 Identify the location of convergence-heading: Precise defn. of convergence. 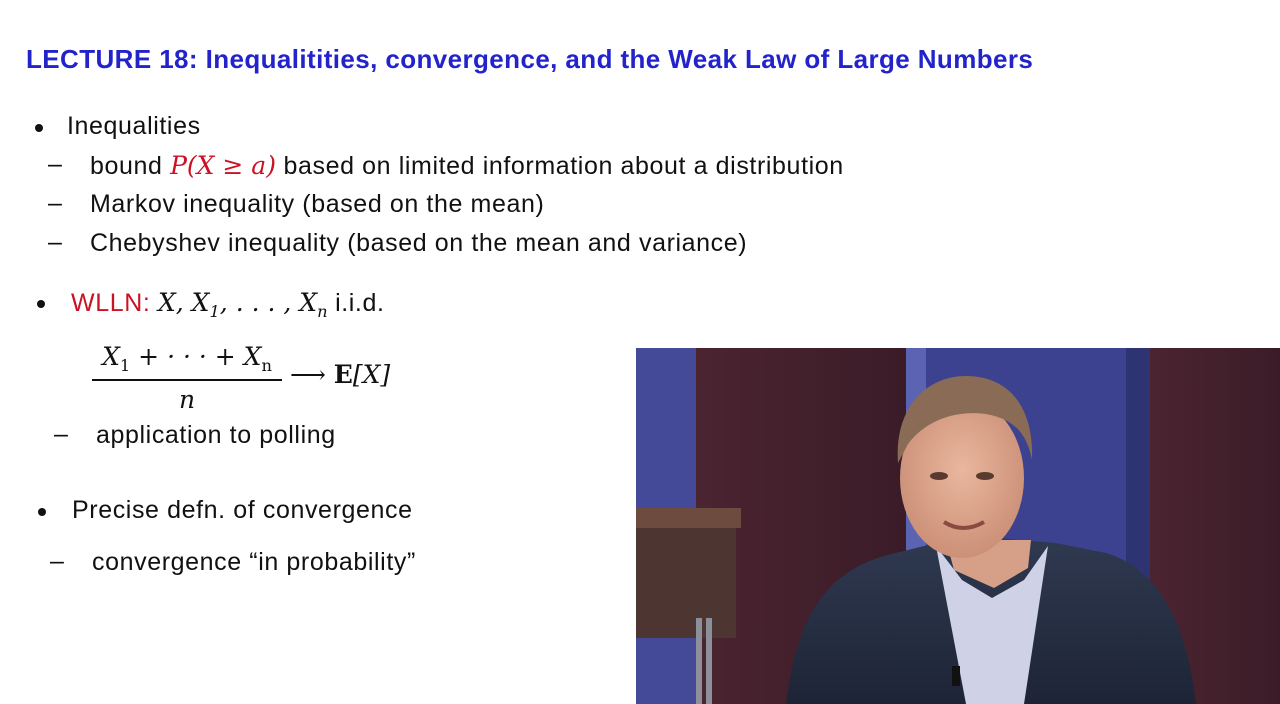
(242, 510).